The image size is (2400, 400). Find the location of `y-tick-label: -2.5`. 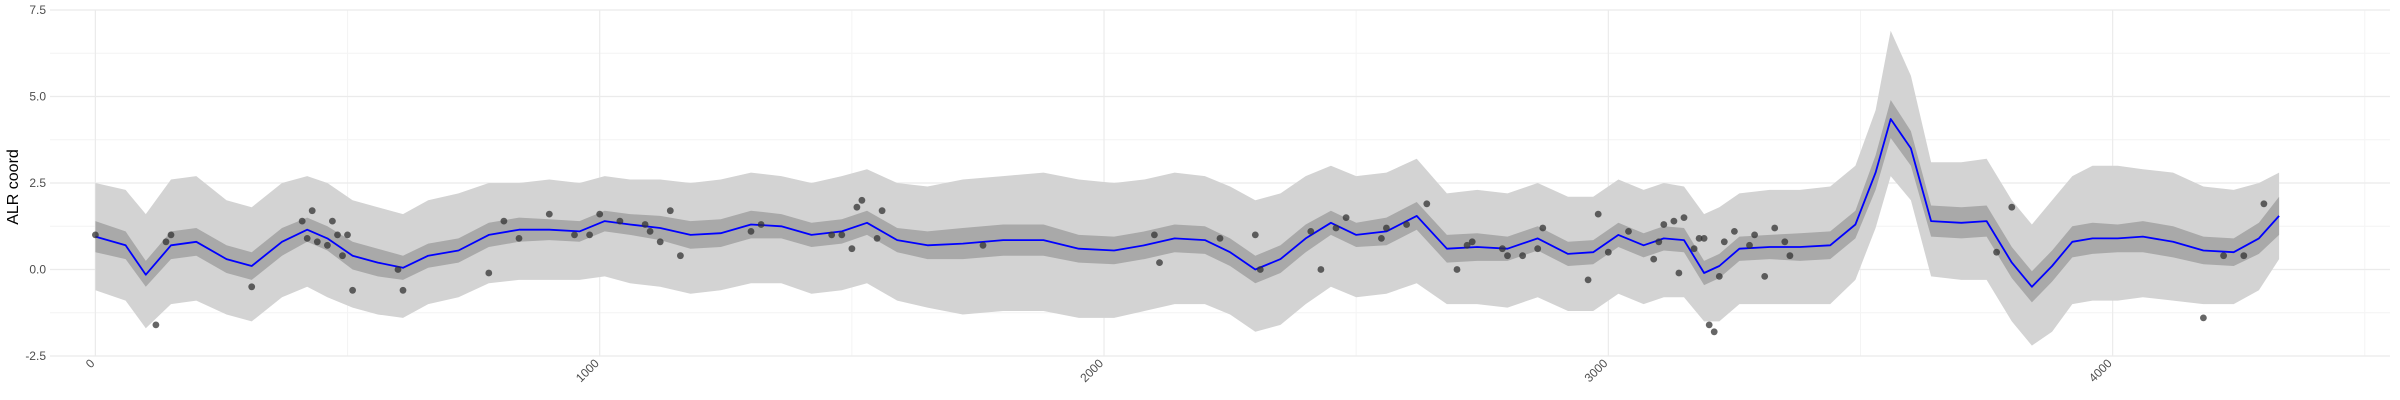

y-tick-label: -2.5 is located at coordinates (35, 356).